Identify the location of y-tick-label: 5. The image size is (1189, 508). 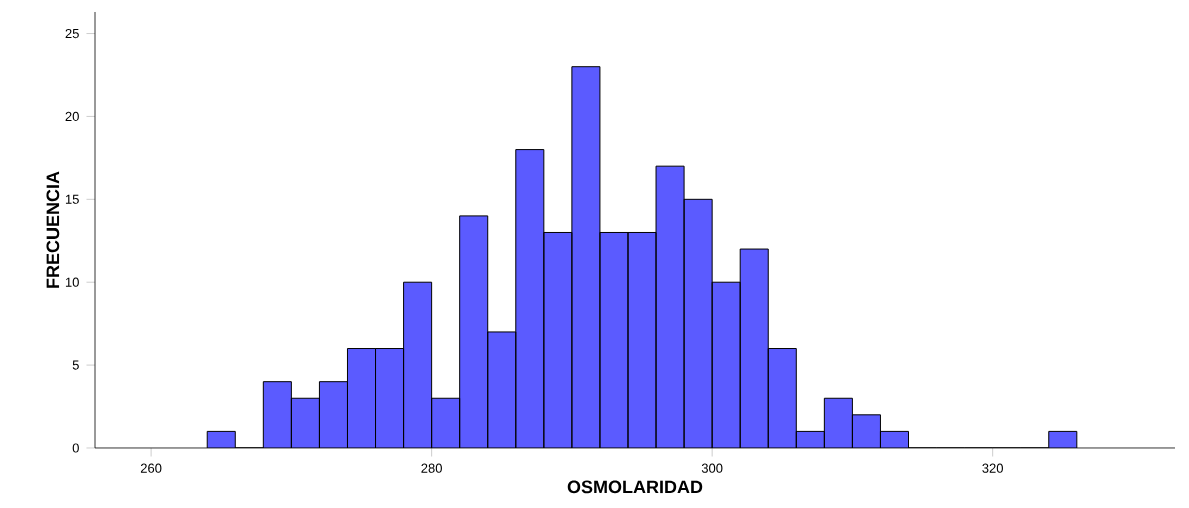
(75, 365).